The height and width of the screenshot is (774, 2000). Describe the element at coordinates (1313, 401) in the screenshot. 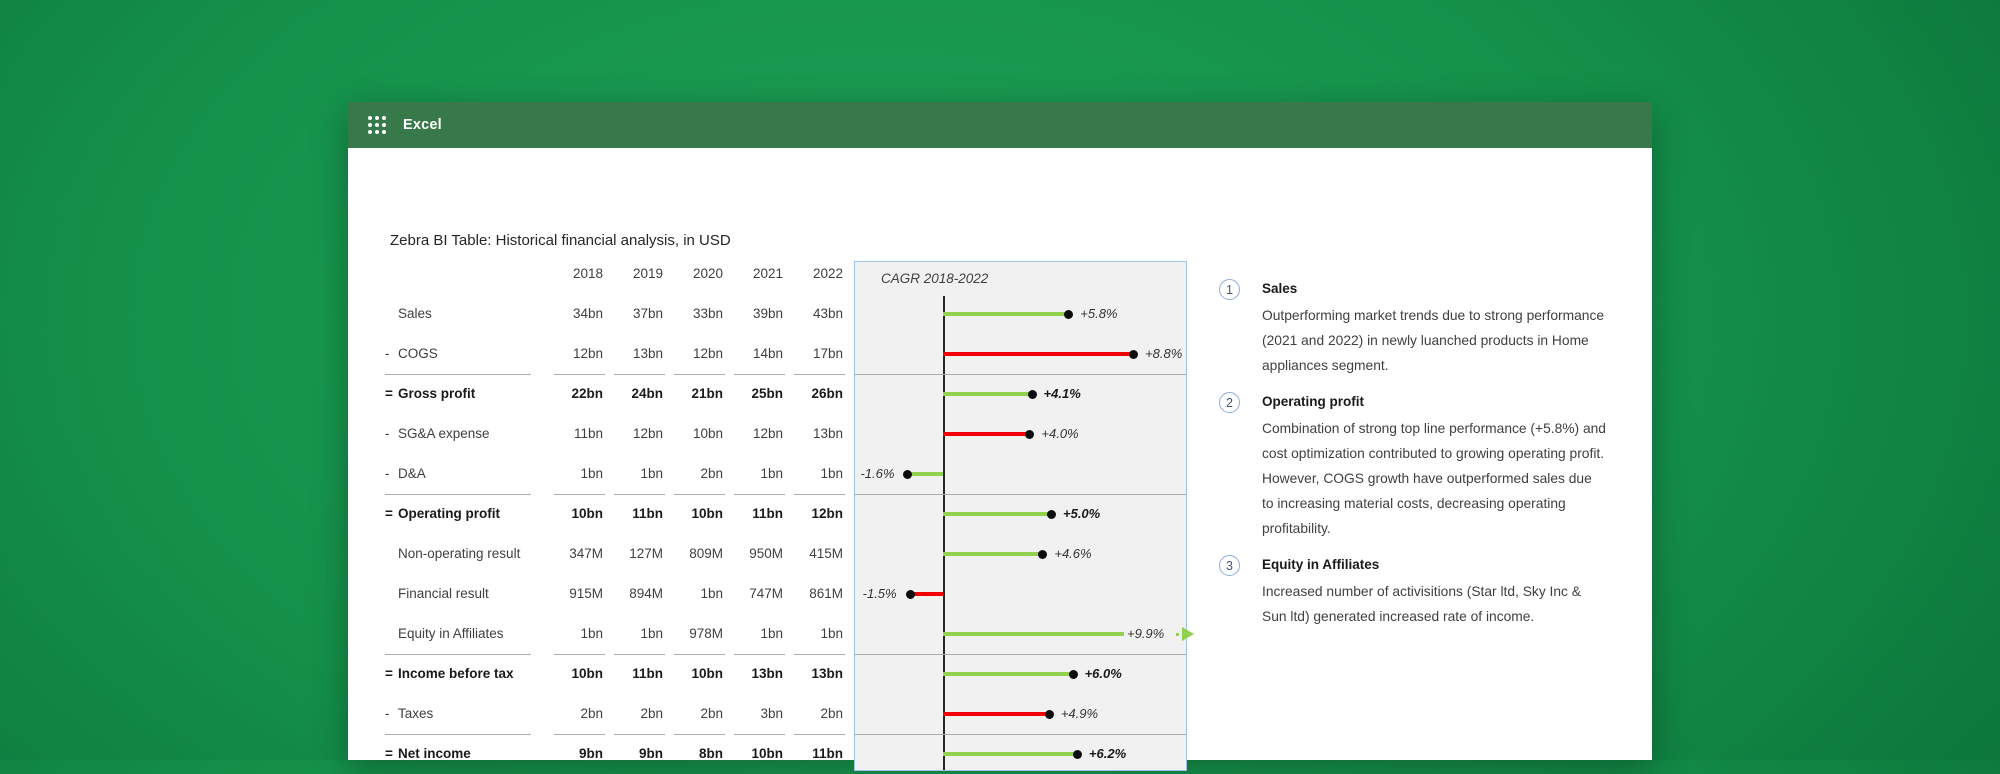

I see `annotation-title: Operating profit` at that location.